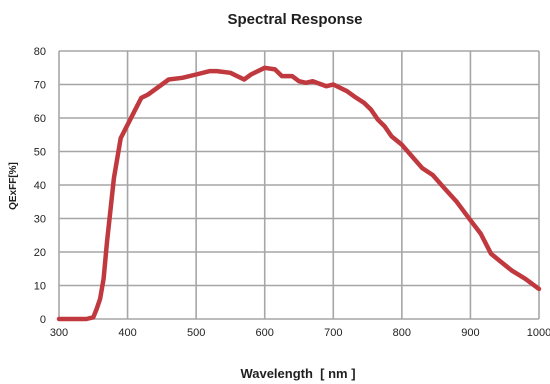  What do you see at coordinates (40, 287) in the screenshot?
I see `y-tick-label: 10` at bounding box center [40, 287].